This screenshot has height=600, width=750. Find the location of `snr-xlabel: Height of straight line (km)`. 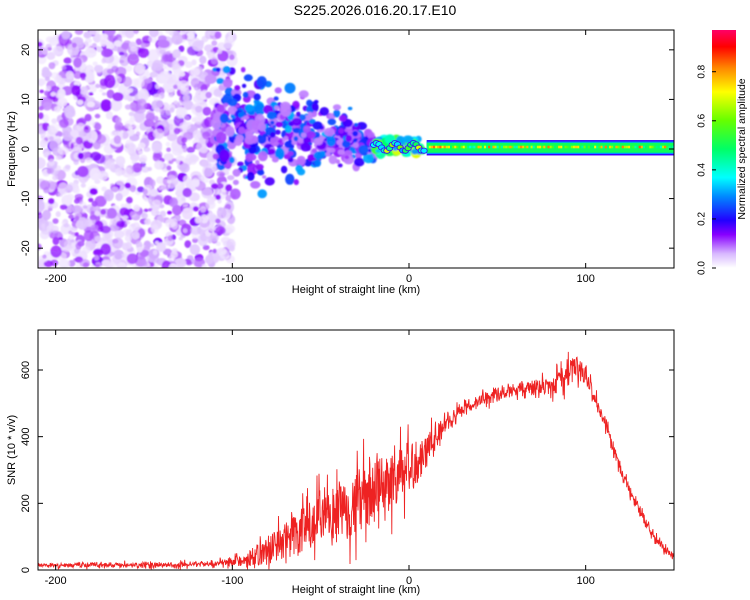

snr-xlabel: Height of straight line (km) is located at coordinates (356, 590).